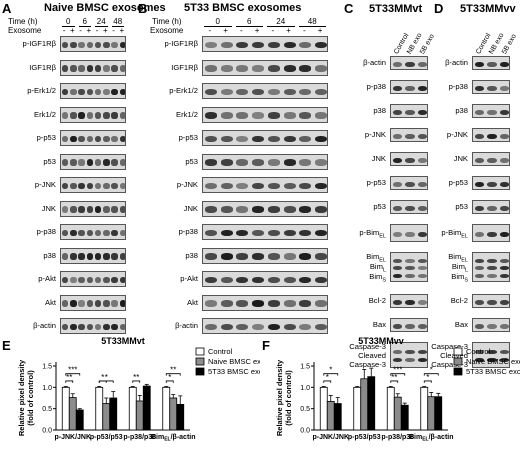  Describe the element at coordinates (249, 21) in the screenshot. I see `time-value: 6` at that location.